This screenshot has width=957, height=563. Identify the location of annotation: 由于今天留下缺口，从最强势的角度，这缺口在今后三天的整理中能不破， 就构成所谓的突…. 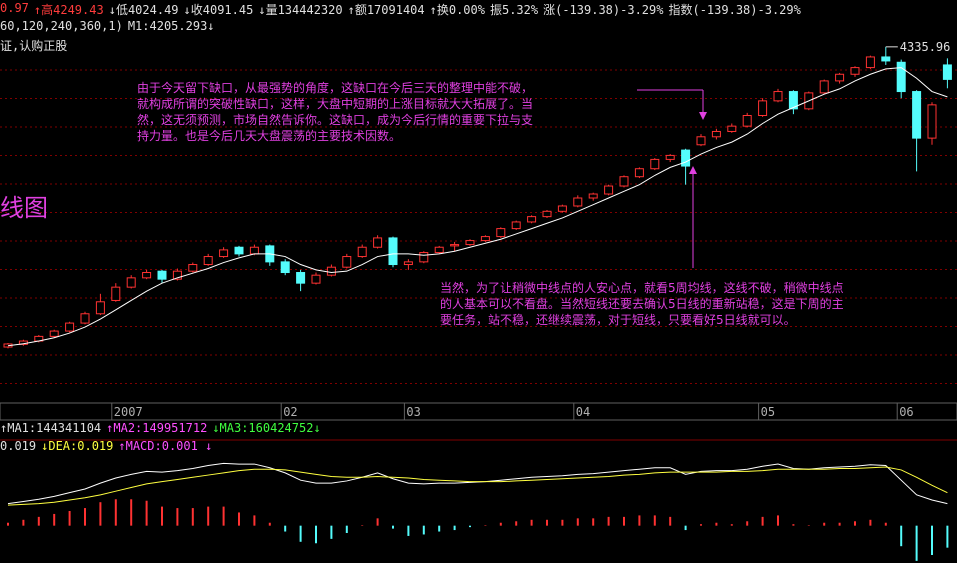
(335, 112).